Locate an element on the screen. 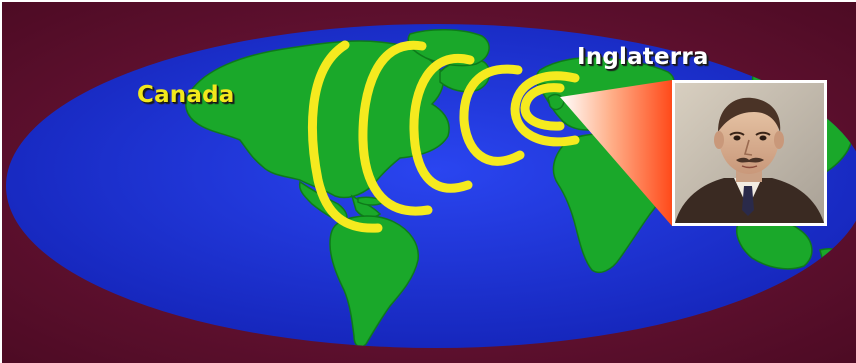 The image size is (856, 363). signal-beam is located at coordinates (616, 153).